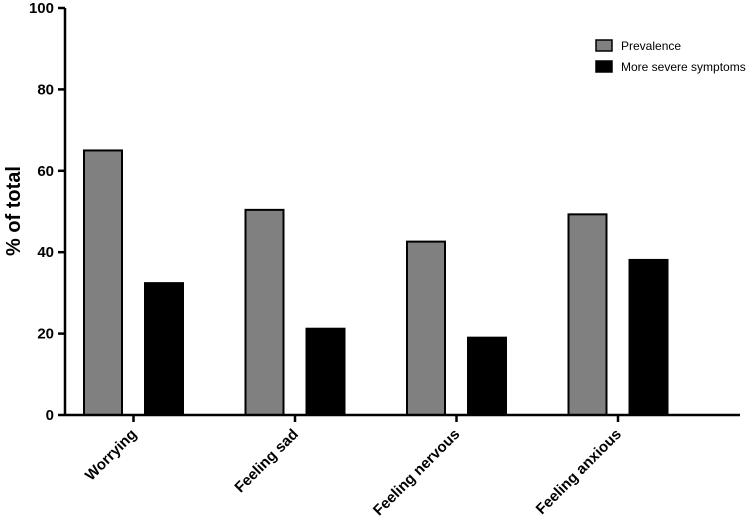 Image resolution: width=750 pixels, height=517 pixels. What do you see at coordinates (604, 66) in the screenshot?
I see `legend-swatch-more-severe-symptoms` at bounding box center [604, 66].